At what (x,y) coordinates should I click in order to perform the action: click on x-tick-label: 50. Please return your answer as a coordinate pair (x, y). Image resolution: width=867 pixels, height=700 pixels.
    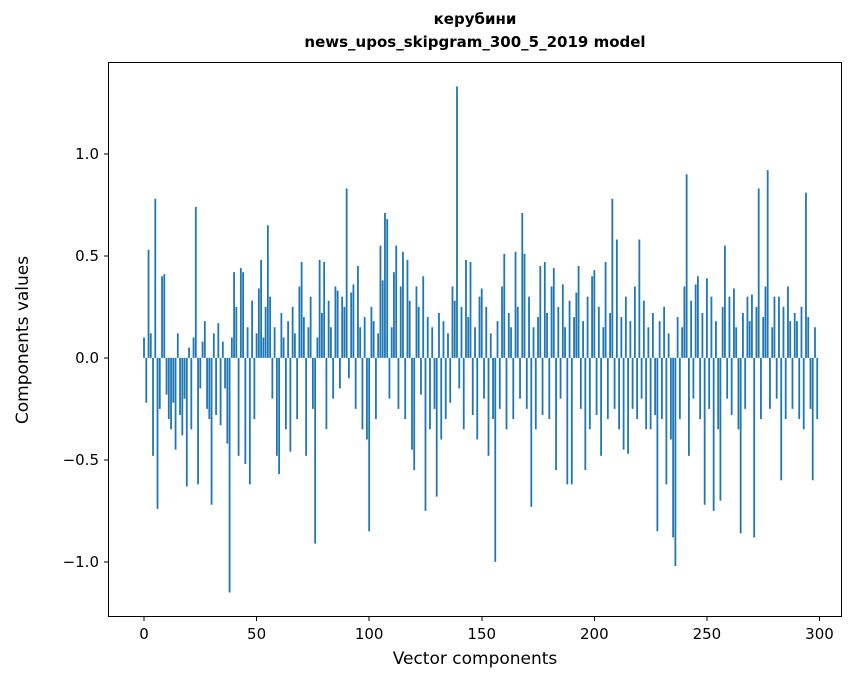
    Looking at the image, I should click on (256, 634).